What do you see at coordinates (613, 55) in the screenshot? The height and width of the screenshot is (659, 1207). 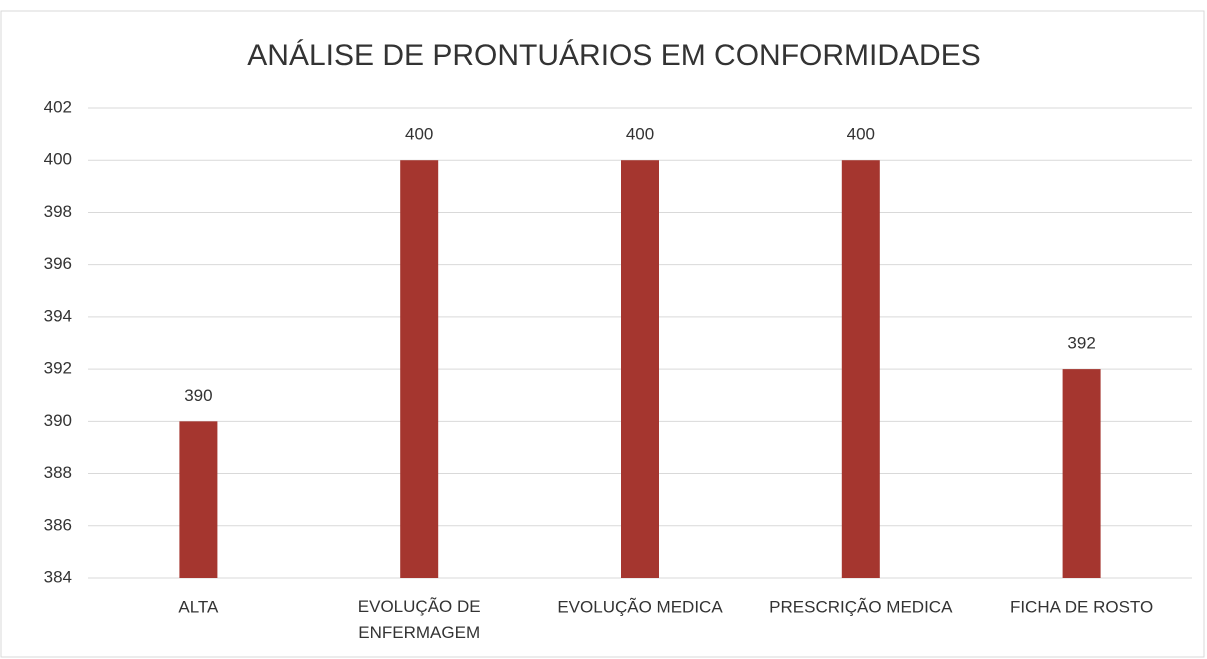 I see `chart-title: ANÁLISE DE PRONTUÁRIOS EM CONFORMIDADES` at bounding box center [613, 55].